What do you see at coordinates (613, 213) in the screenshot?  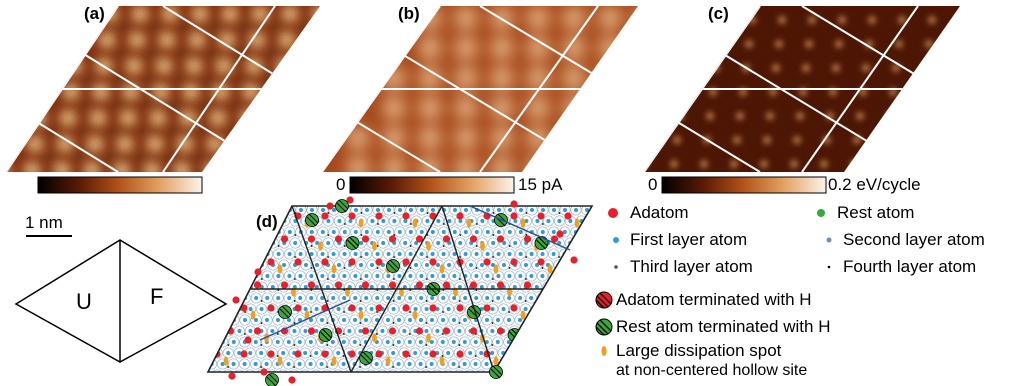 I see `adatom-symbol` at bounding box center [613, 213].